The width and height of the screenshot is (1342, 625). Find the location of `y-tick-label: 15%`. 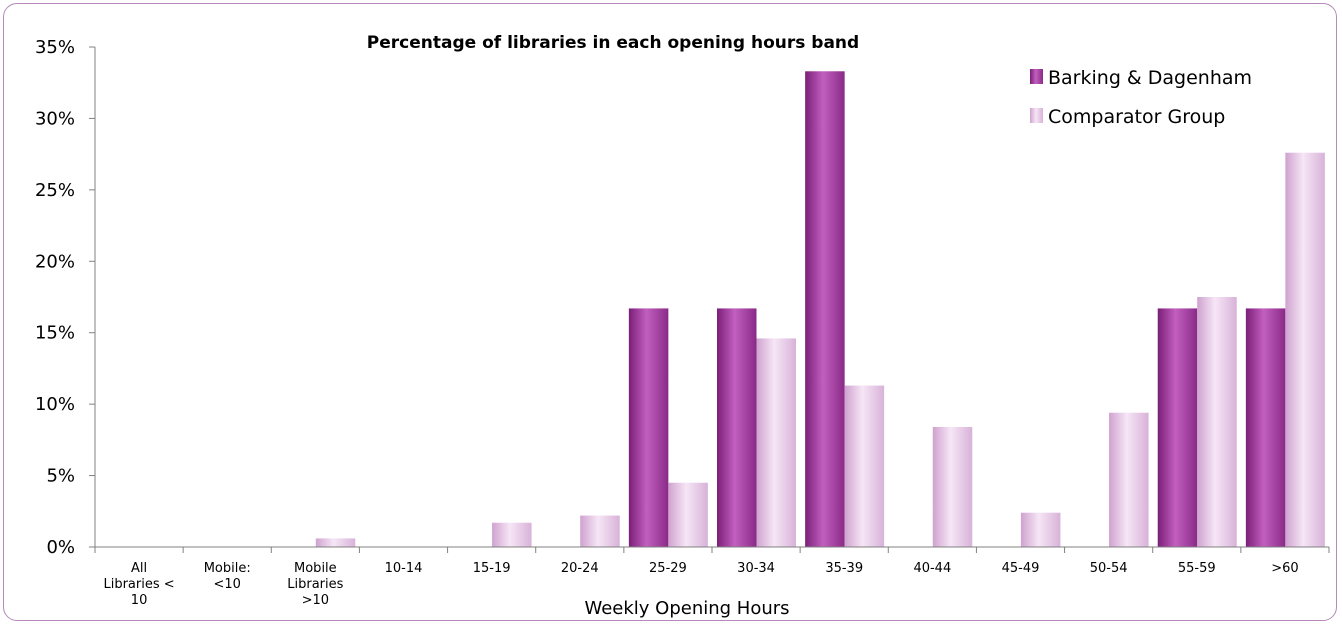

y-tick-label: 15% is located at coordinates (55, 333).